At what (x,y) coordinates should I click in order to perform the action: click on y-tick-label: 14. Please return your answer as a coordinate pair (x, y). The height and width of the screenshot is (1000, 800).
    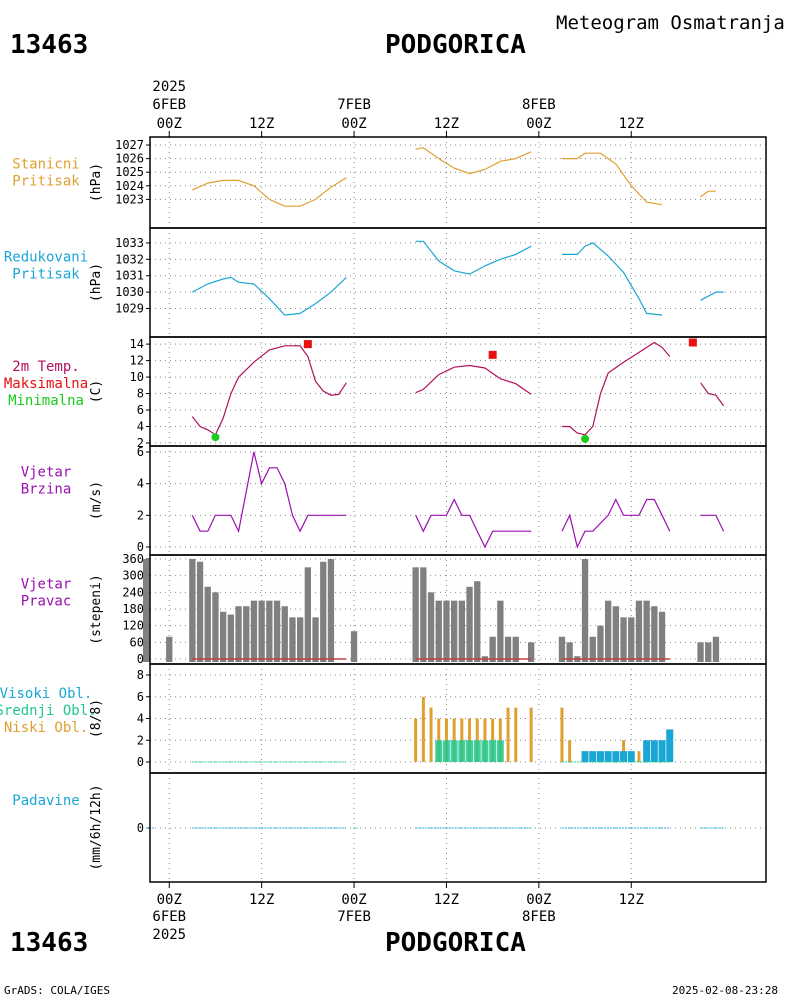
    Looking at the image, I should click on (137, 344).